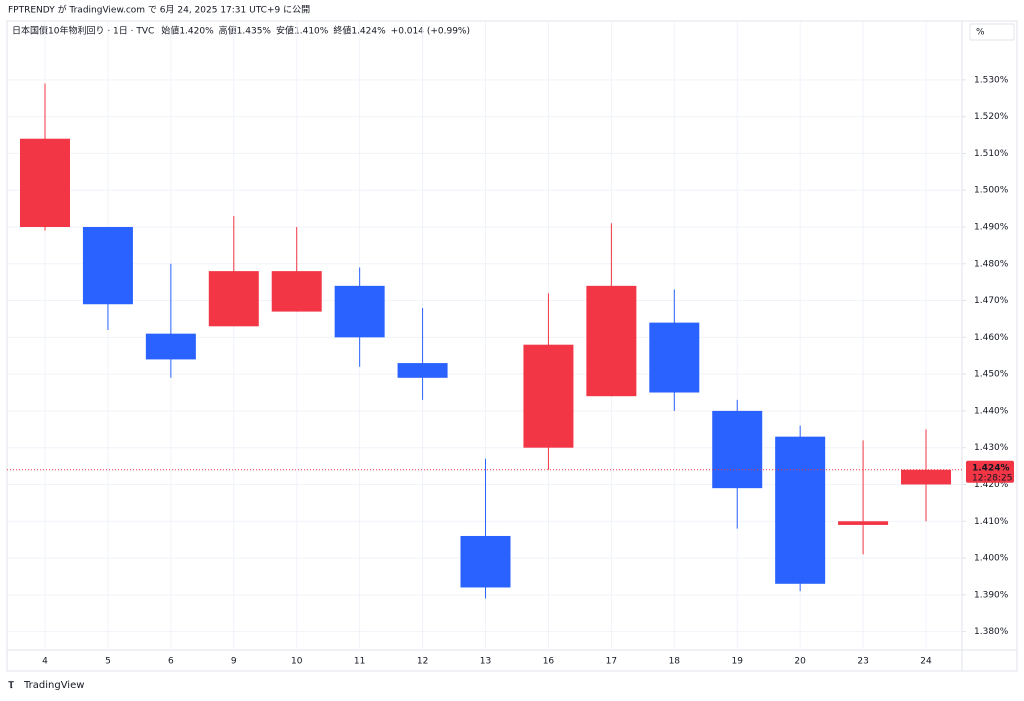  Describe the element at coordinates (992, 32) in the screenshot. I see `unit-box` at that location.